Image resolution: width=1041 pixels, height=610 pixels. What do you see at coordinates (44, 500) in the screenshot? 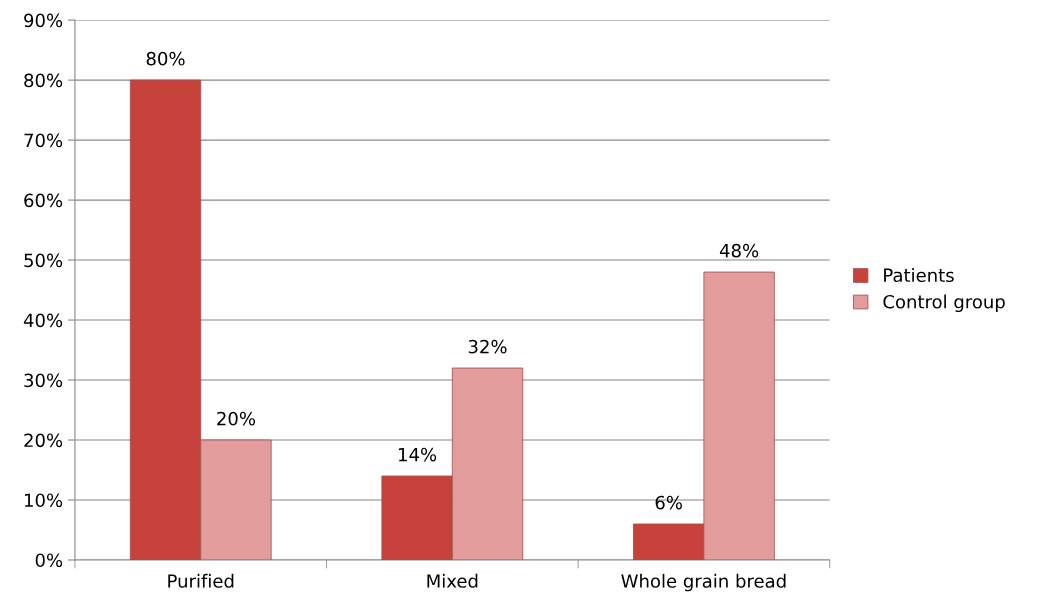
I see `y-tick-label: 10%` at bounding box center [44, 500].